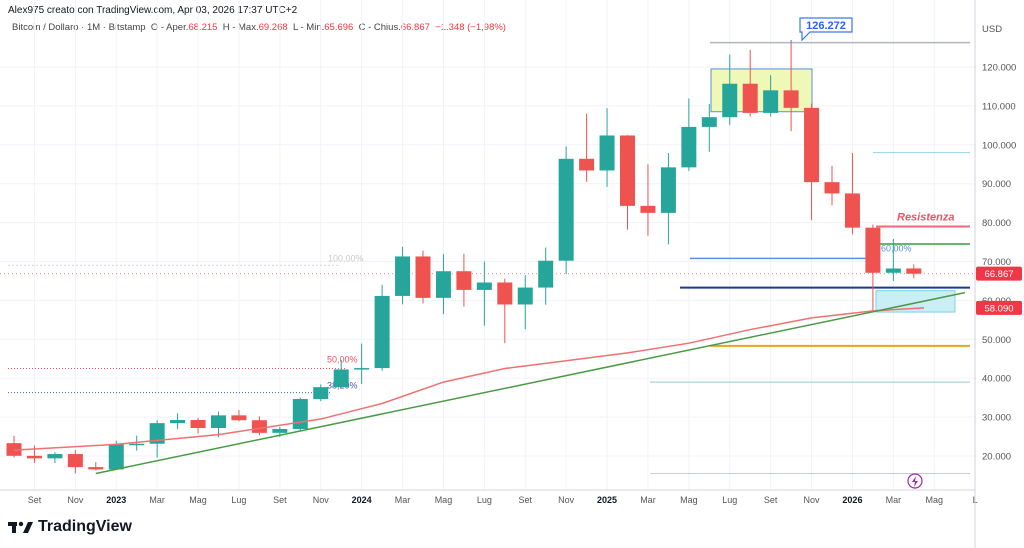 The width and height of the screenshot is (1024, 548). What do you see at coordinates (996, 184) in the screenshot?
I see `y-tick-label: 90.000` at bounding box center [996, 184].